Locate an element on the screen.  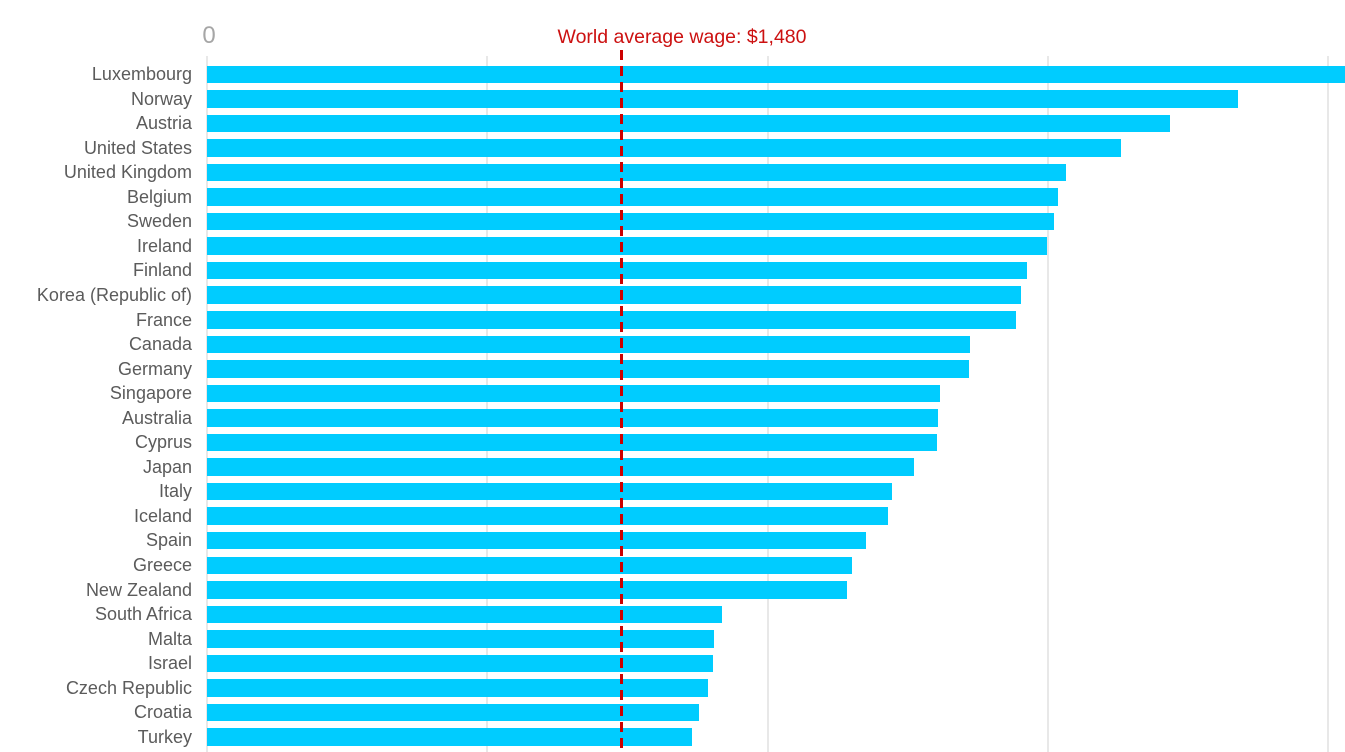
bar-row-united-states: United States is located at coordinates (672, 148).